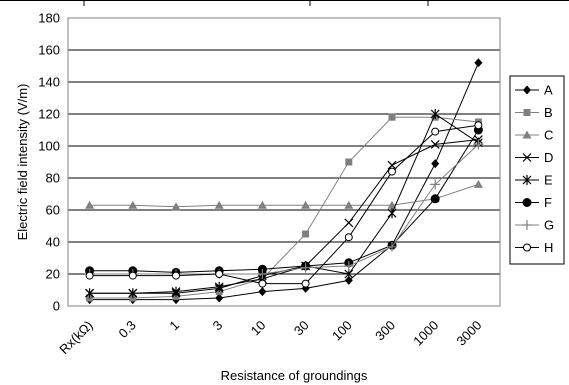  Describe the element at coordinates (548, 180) in the screenshot. I see `legend-label: E` at that location.